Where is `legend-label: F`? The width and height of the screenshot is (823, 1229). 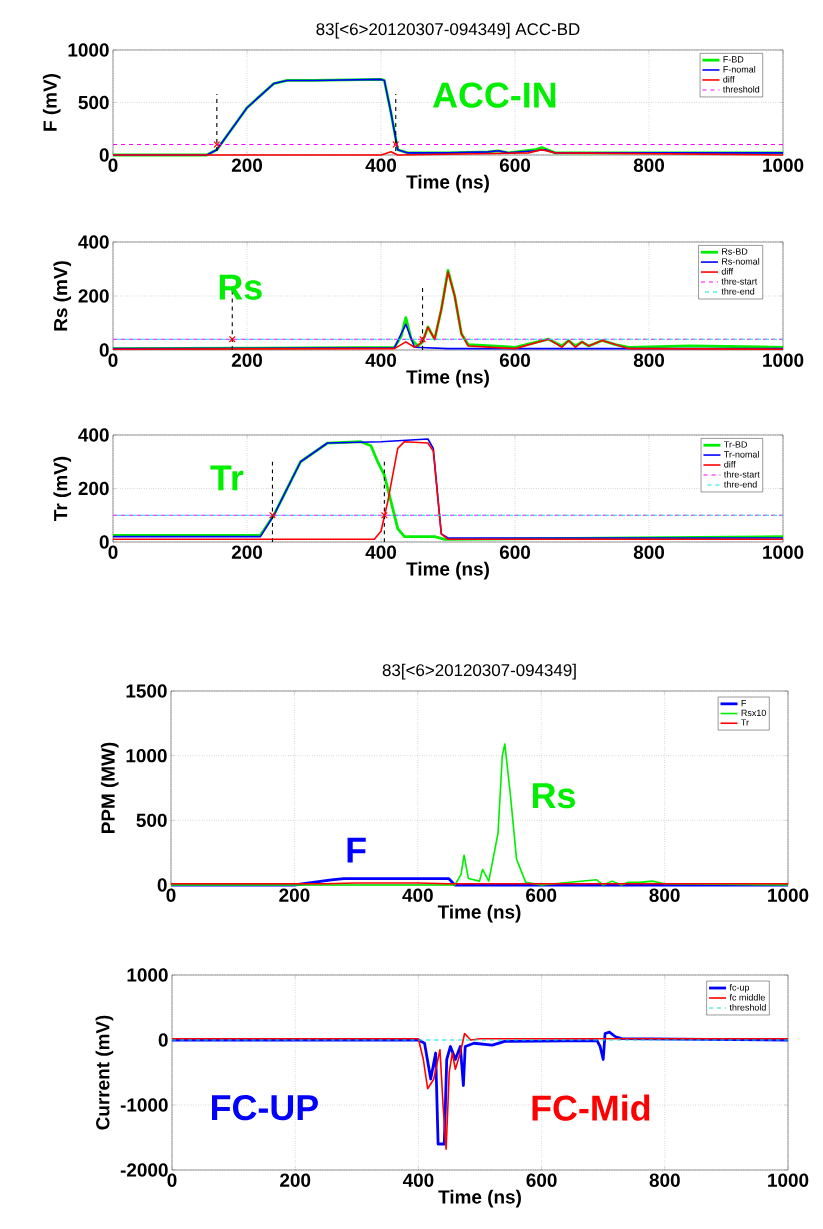 legend-label: F is located at coordinates (744, 703).